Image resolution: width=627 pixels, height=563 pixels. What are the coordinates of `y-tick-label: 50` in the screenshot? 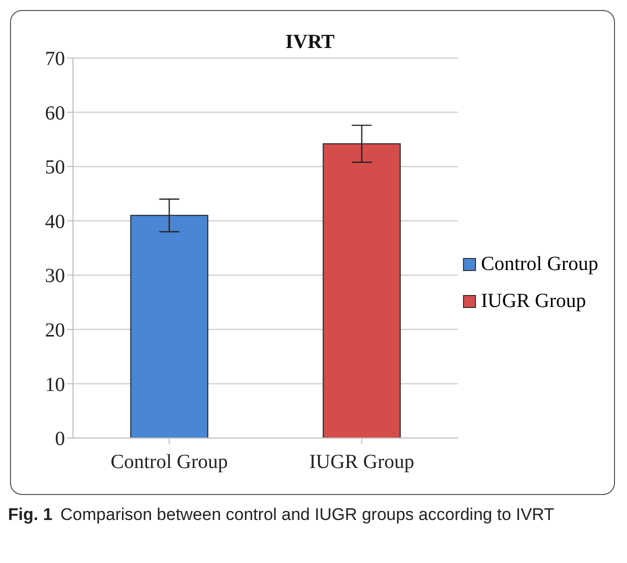 It's located at (55, 167).